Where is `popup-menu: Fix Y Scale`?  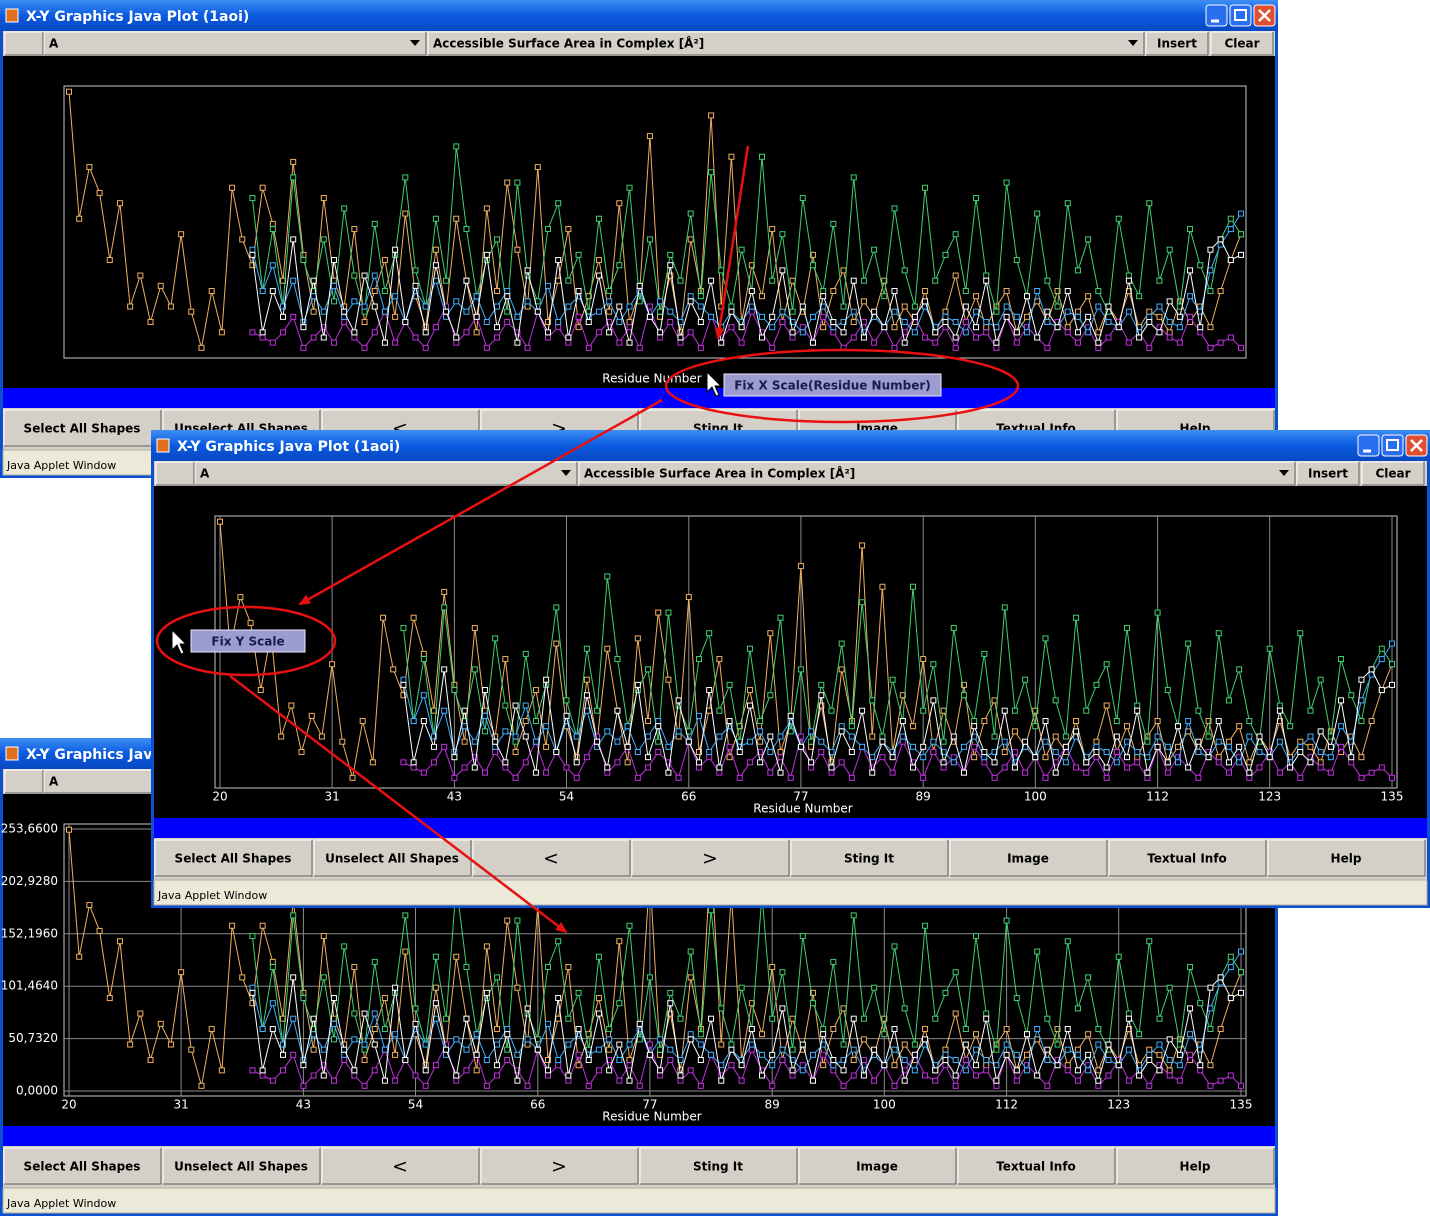 popup-menu: Fix Y Scale is located at coordinates (248, 641).